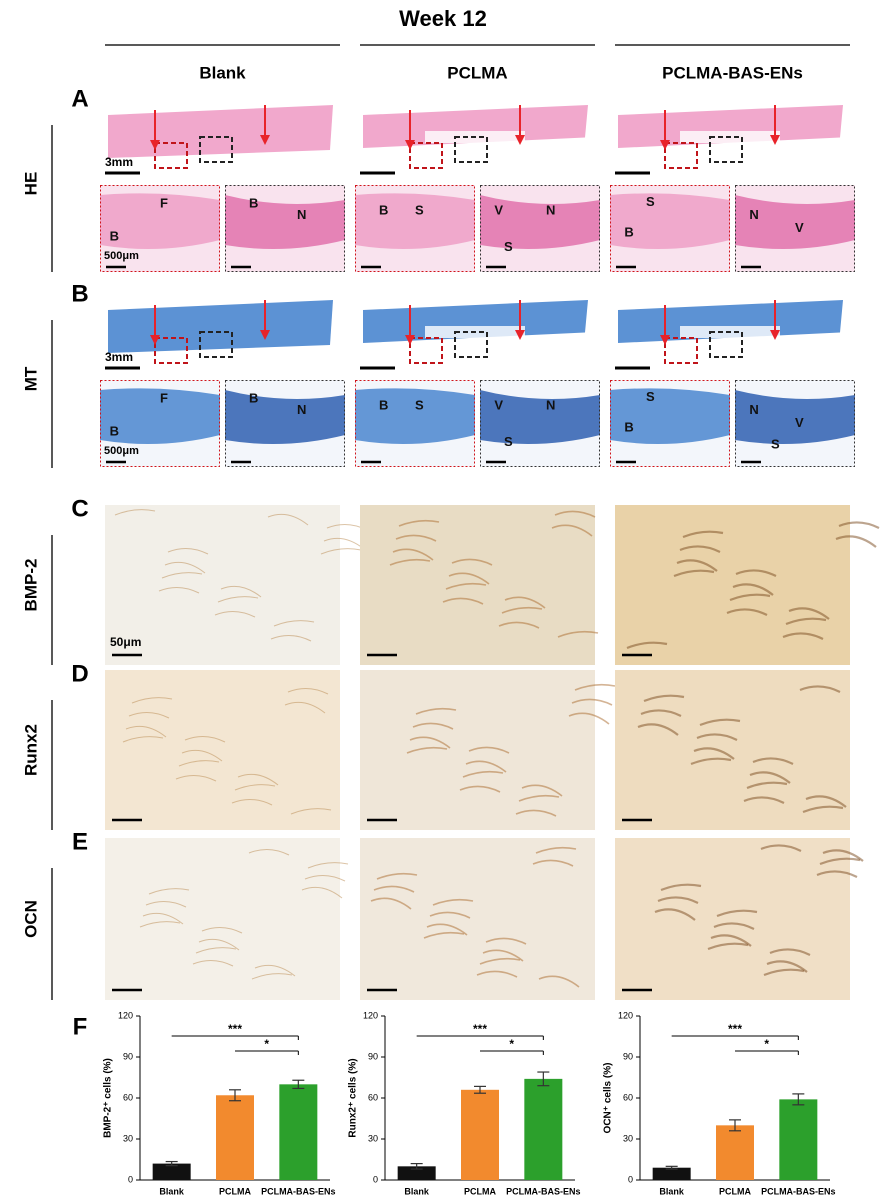  Describe the element at coordinates (222, 72) in the screenshot. I see `column-header: Blank` at that location.